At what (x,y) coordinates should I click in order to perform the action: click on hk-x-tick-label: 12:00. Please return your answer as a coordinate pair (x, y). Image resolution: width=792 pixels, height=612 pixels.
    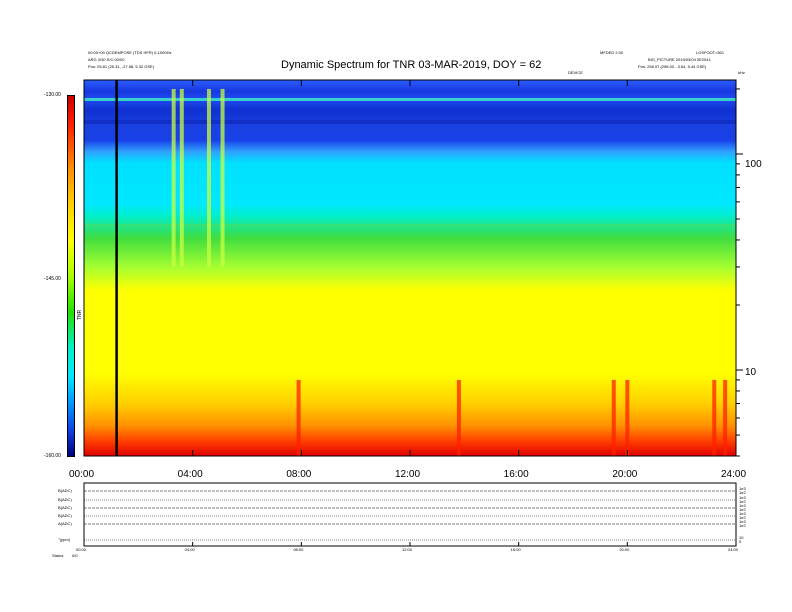
    Looking at the image, I should click on (407, 549).